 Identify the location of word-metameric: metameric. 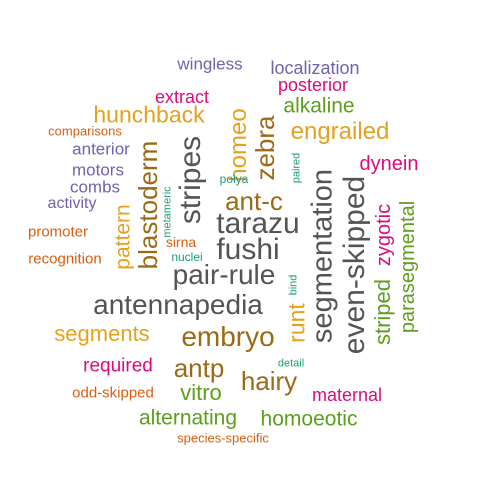
(167, 212).